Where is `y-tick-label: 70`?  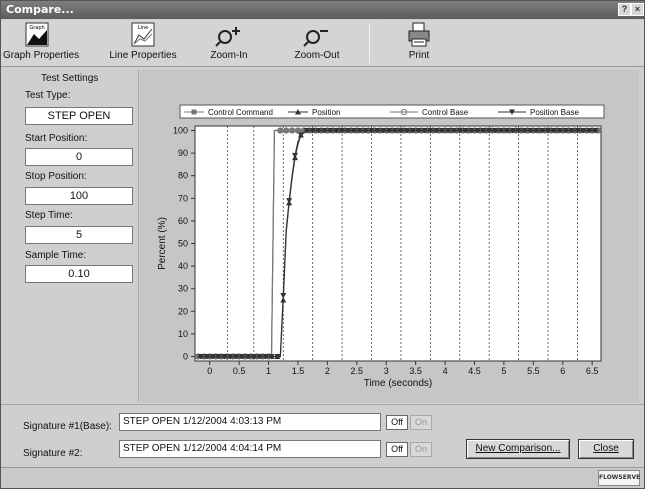 y-tick-label: 70 is located at coordinates (183, 198).